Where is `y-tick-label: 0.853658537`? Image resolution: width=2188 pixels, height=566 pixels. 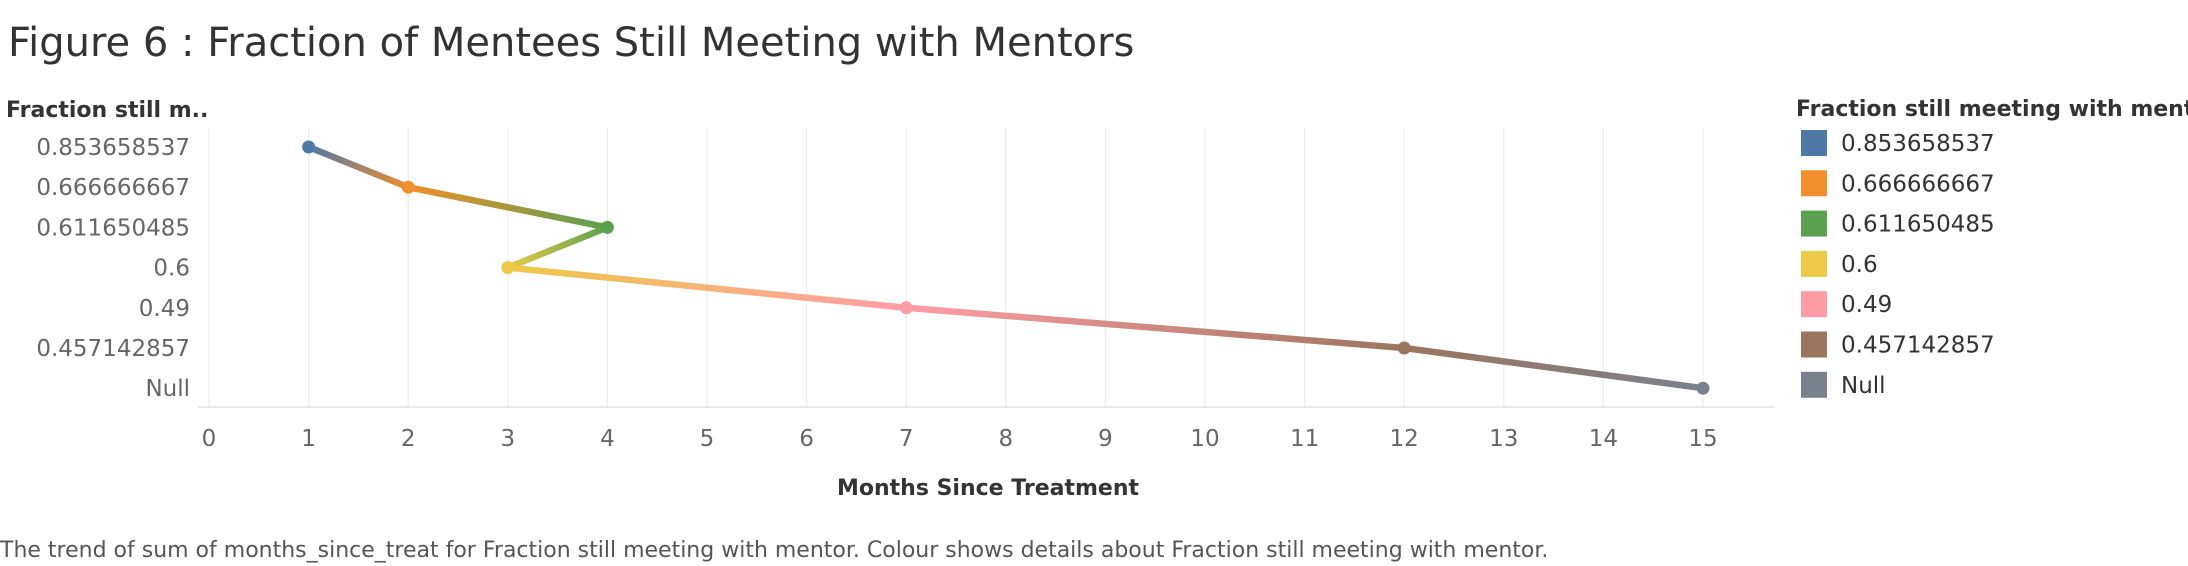
y-tick-label: 0.853658537 is located at coordinates (113, 148).